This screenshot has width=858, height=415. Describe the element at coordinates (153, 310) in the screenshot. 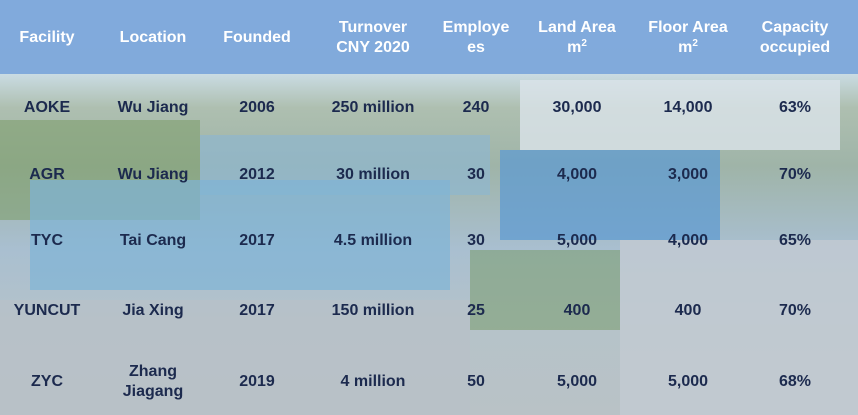

I see `cell-location: Jia Xing` at that location.